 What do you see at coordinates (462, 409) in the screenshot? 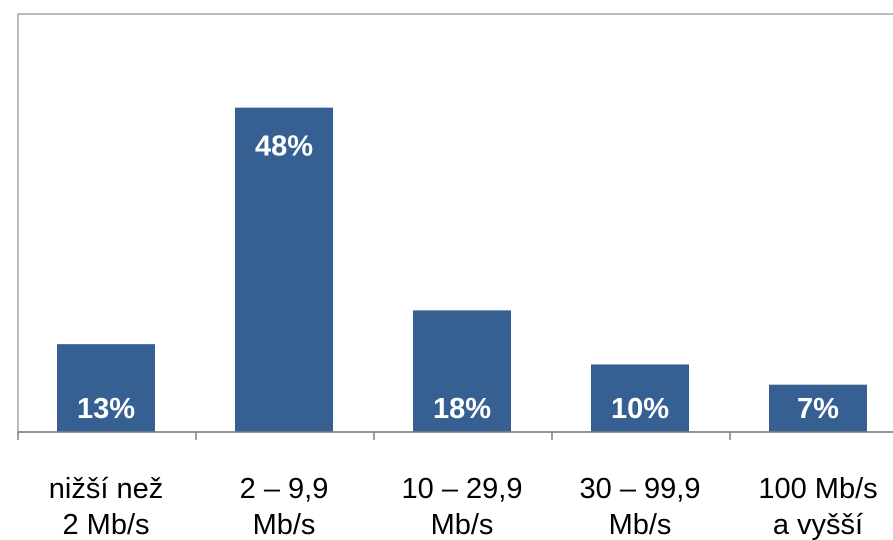
I see `data-label: 18%` at bounding box center [462, 409].